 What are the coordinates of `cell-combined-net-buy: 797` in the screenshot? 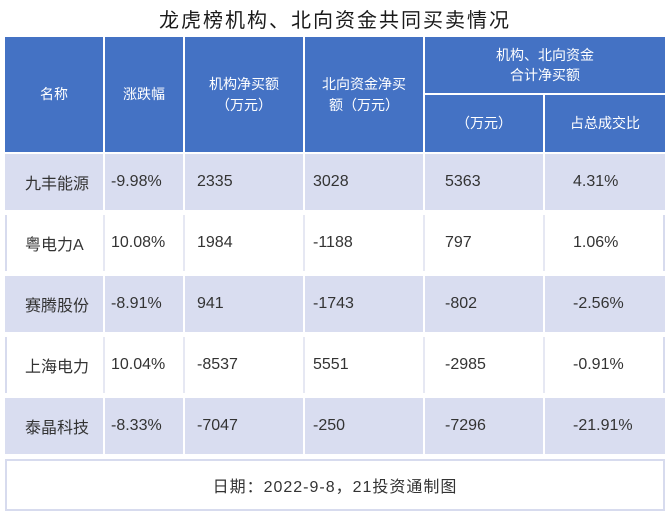 It's located at (485, 243).